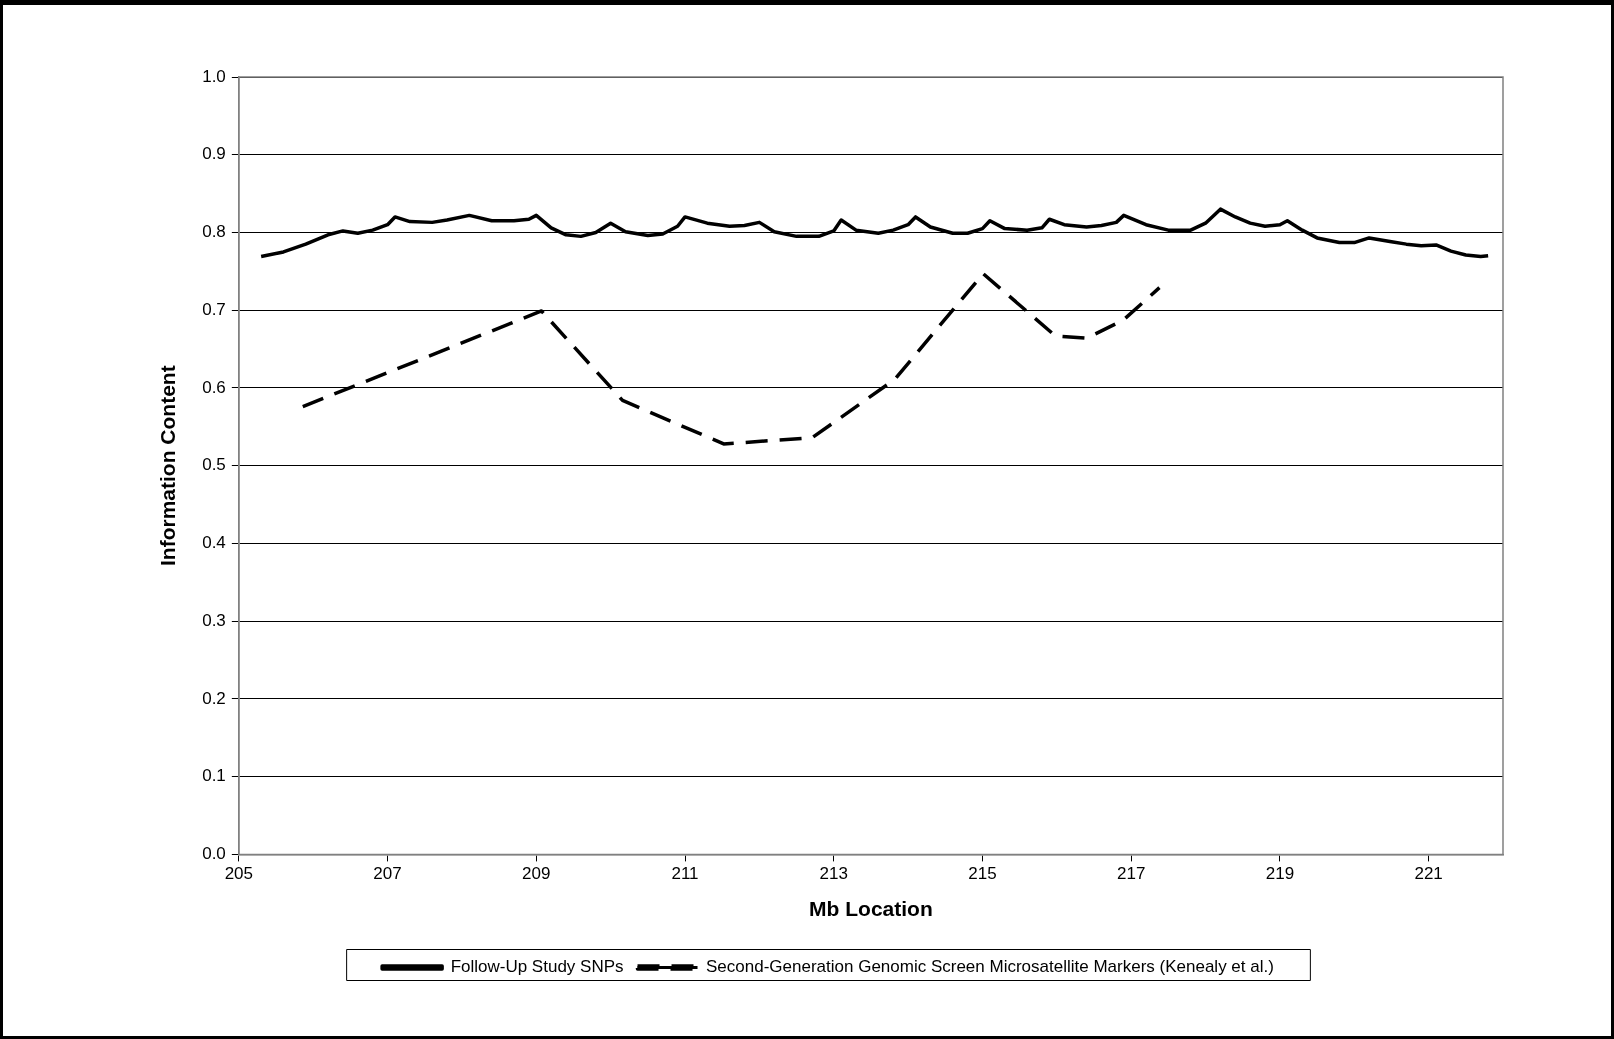  Describe the element at coordinates (536, 874) in the screenshot. I see `x-tick-label: 209` at that location.